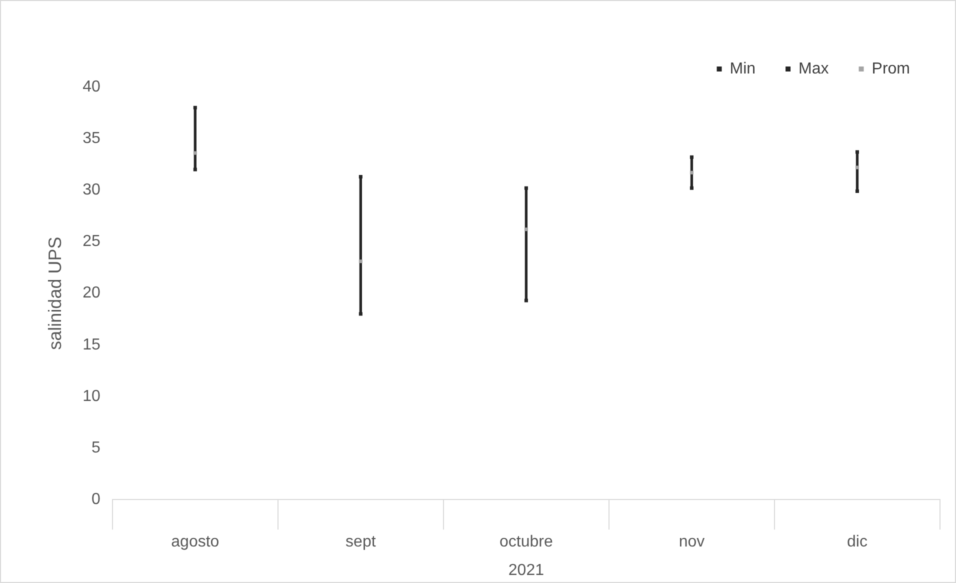  What do you see at coordinates (743, 69) in the screenshot?
I see `legend-label: Min` at bounding box center [743, 69].